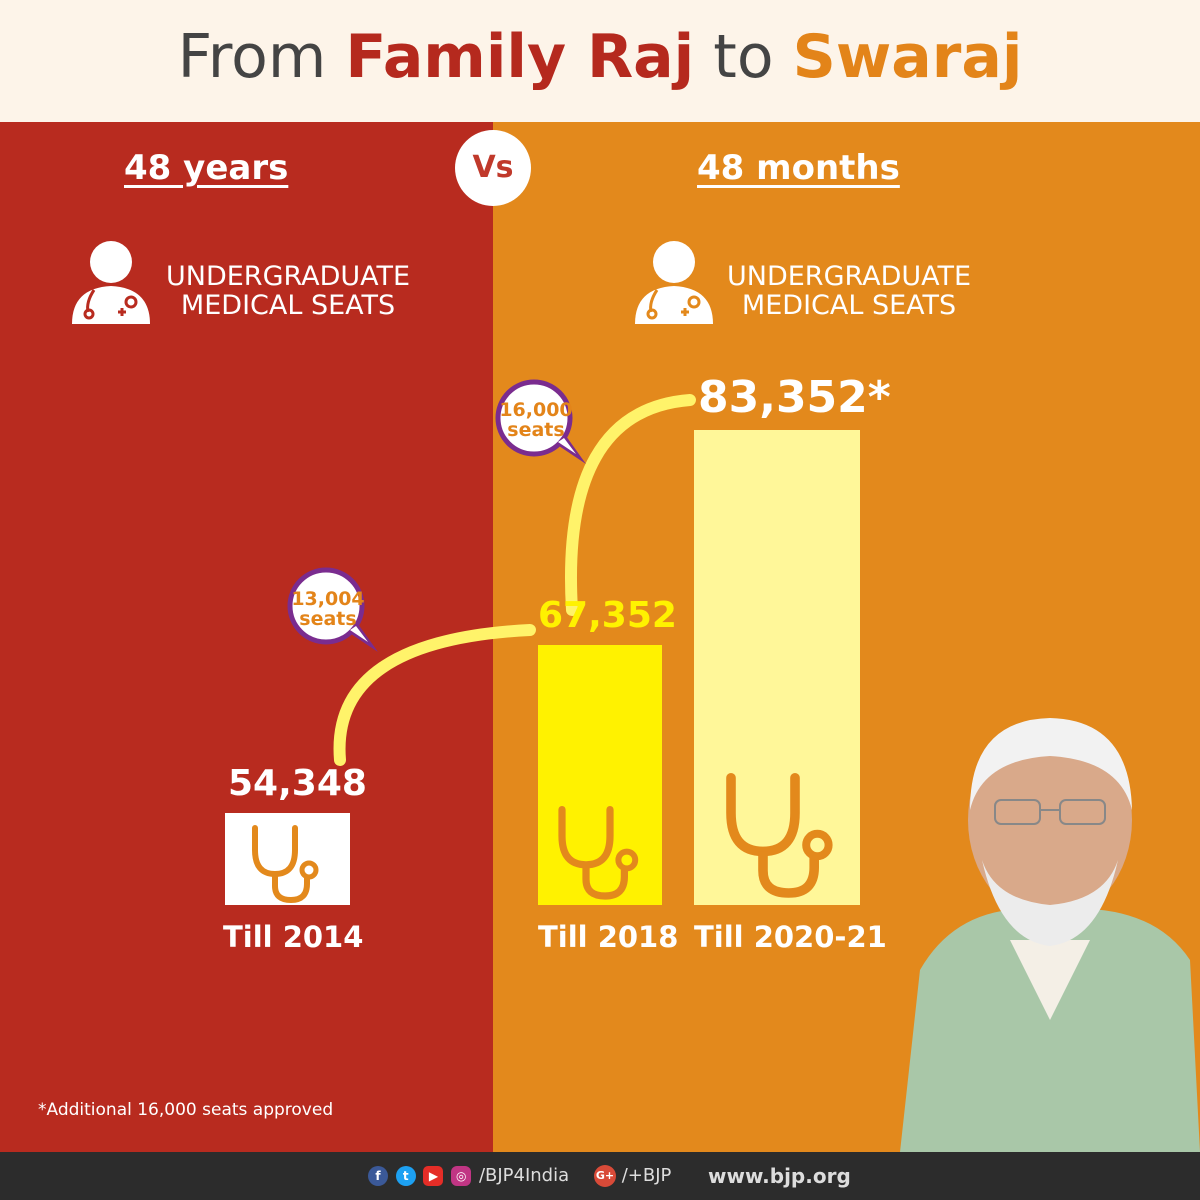 This screenshot has height=1200, width=1200. What do you see at coordinates (605, 1176) in the screenshot?
I see `google-plus-icon: G+` at bounding box center [605, 1176].